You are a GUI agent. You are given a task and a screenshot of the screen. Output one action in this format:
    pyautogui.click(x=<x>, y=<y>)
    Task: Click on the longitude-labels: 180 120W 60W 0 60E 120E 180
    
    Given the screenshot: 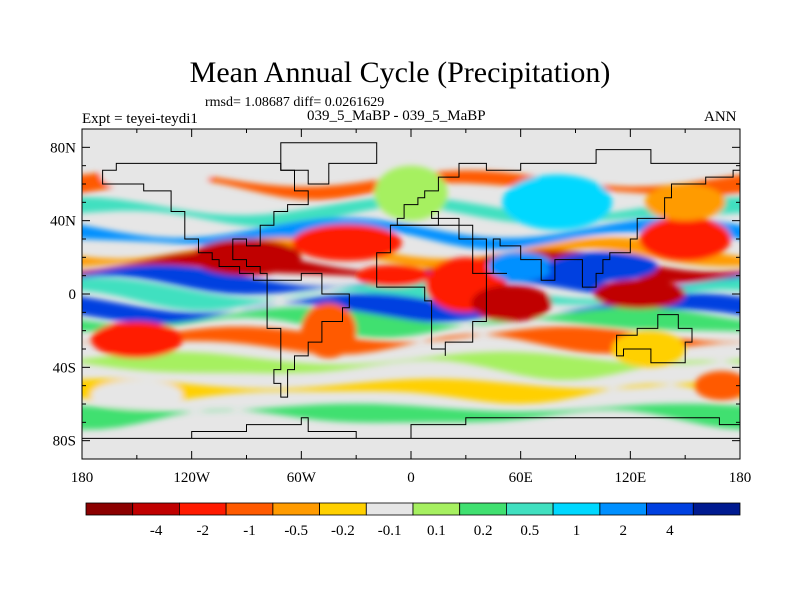 What is the action you would take?
    pyautogui.click(x=411, y=478)
    